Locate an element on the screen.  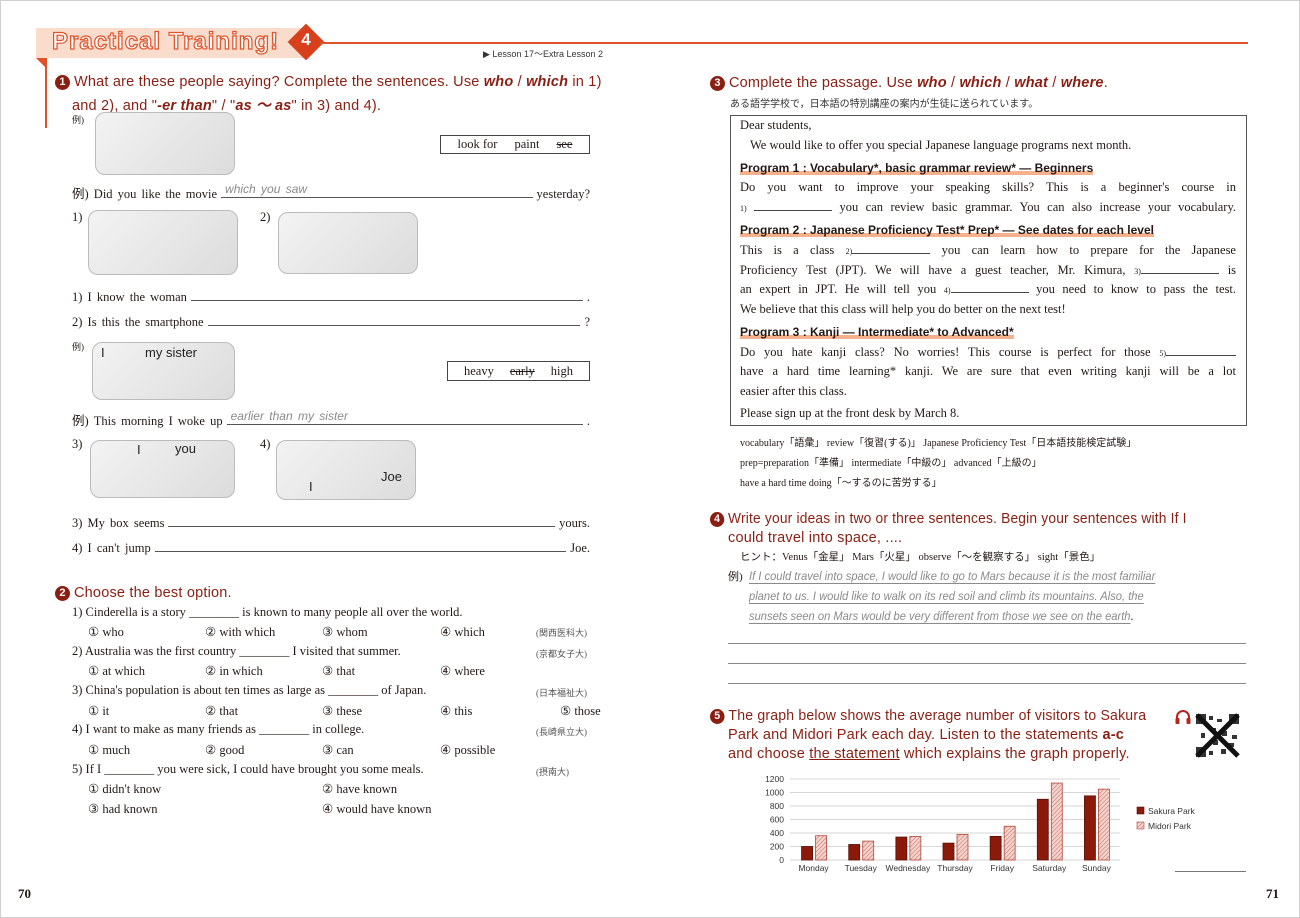
passage-box is located at coordinates (988, 270).